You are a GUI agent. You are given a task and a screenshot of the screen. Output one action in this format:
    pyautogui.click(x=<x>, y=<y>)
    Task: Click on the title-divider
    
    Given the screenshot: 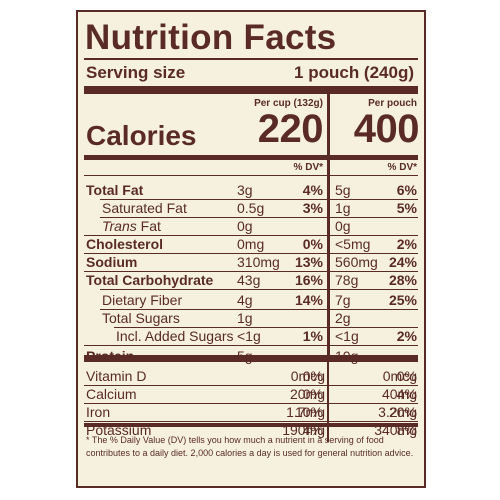 What is the action you would take?
    pyautogui.click(x=251, y=59)
    